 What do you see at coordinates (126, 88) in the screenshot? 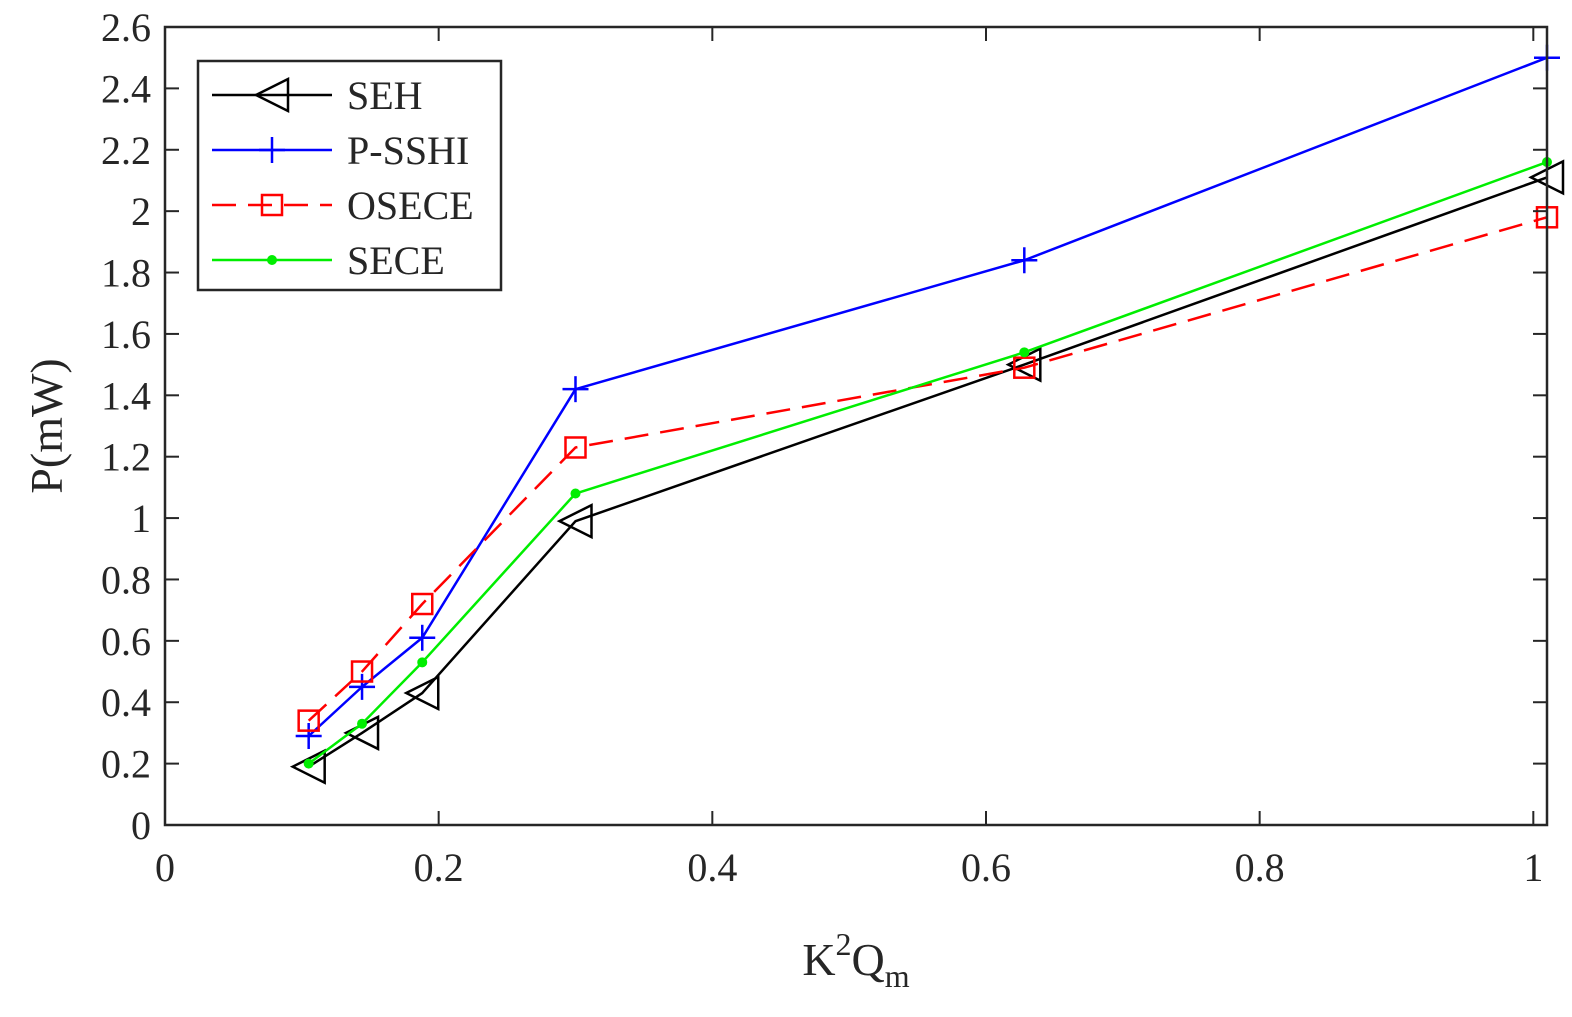
I see `y-tick-label: 2.4` at bounding box center [126, 88].